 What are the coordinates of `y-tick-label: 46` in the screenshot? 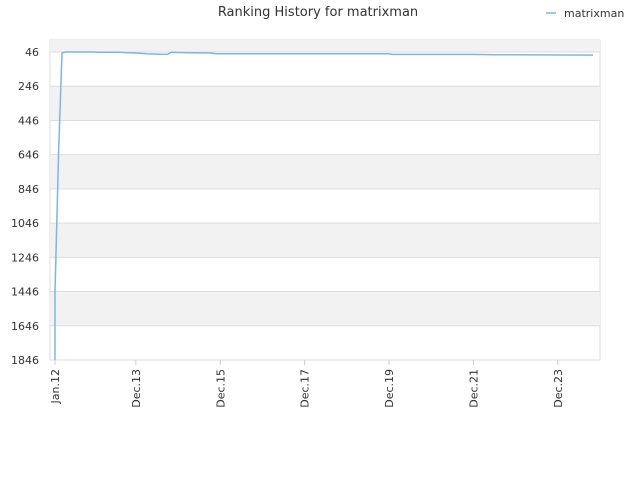 It's located at (32, 52).